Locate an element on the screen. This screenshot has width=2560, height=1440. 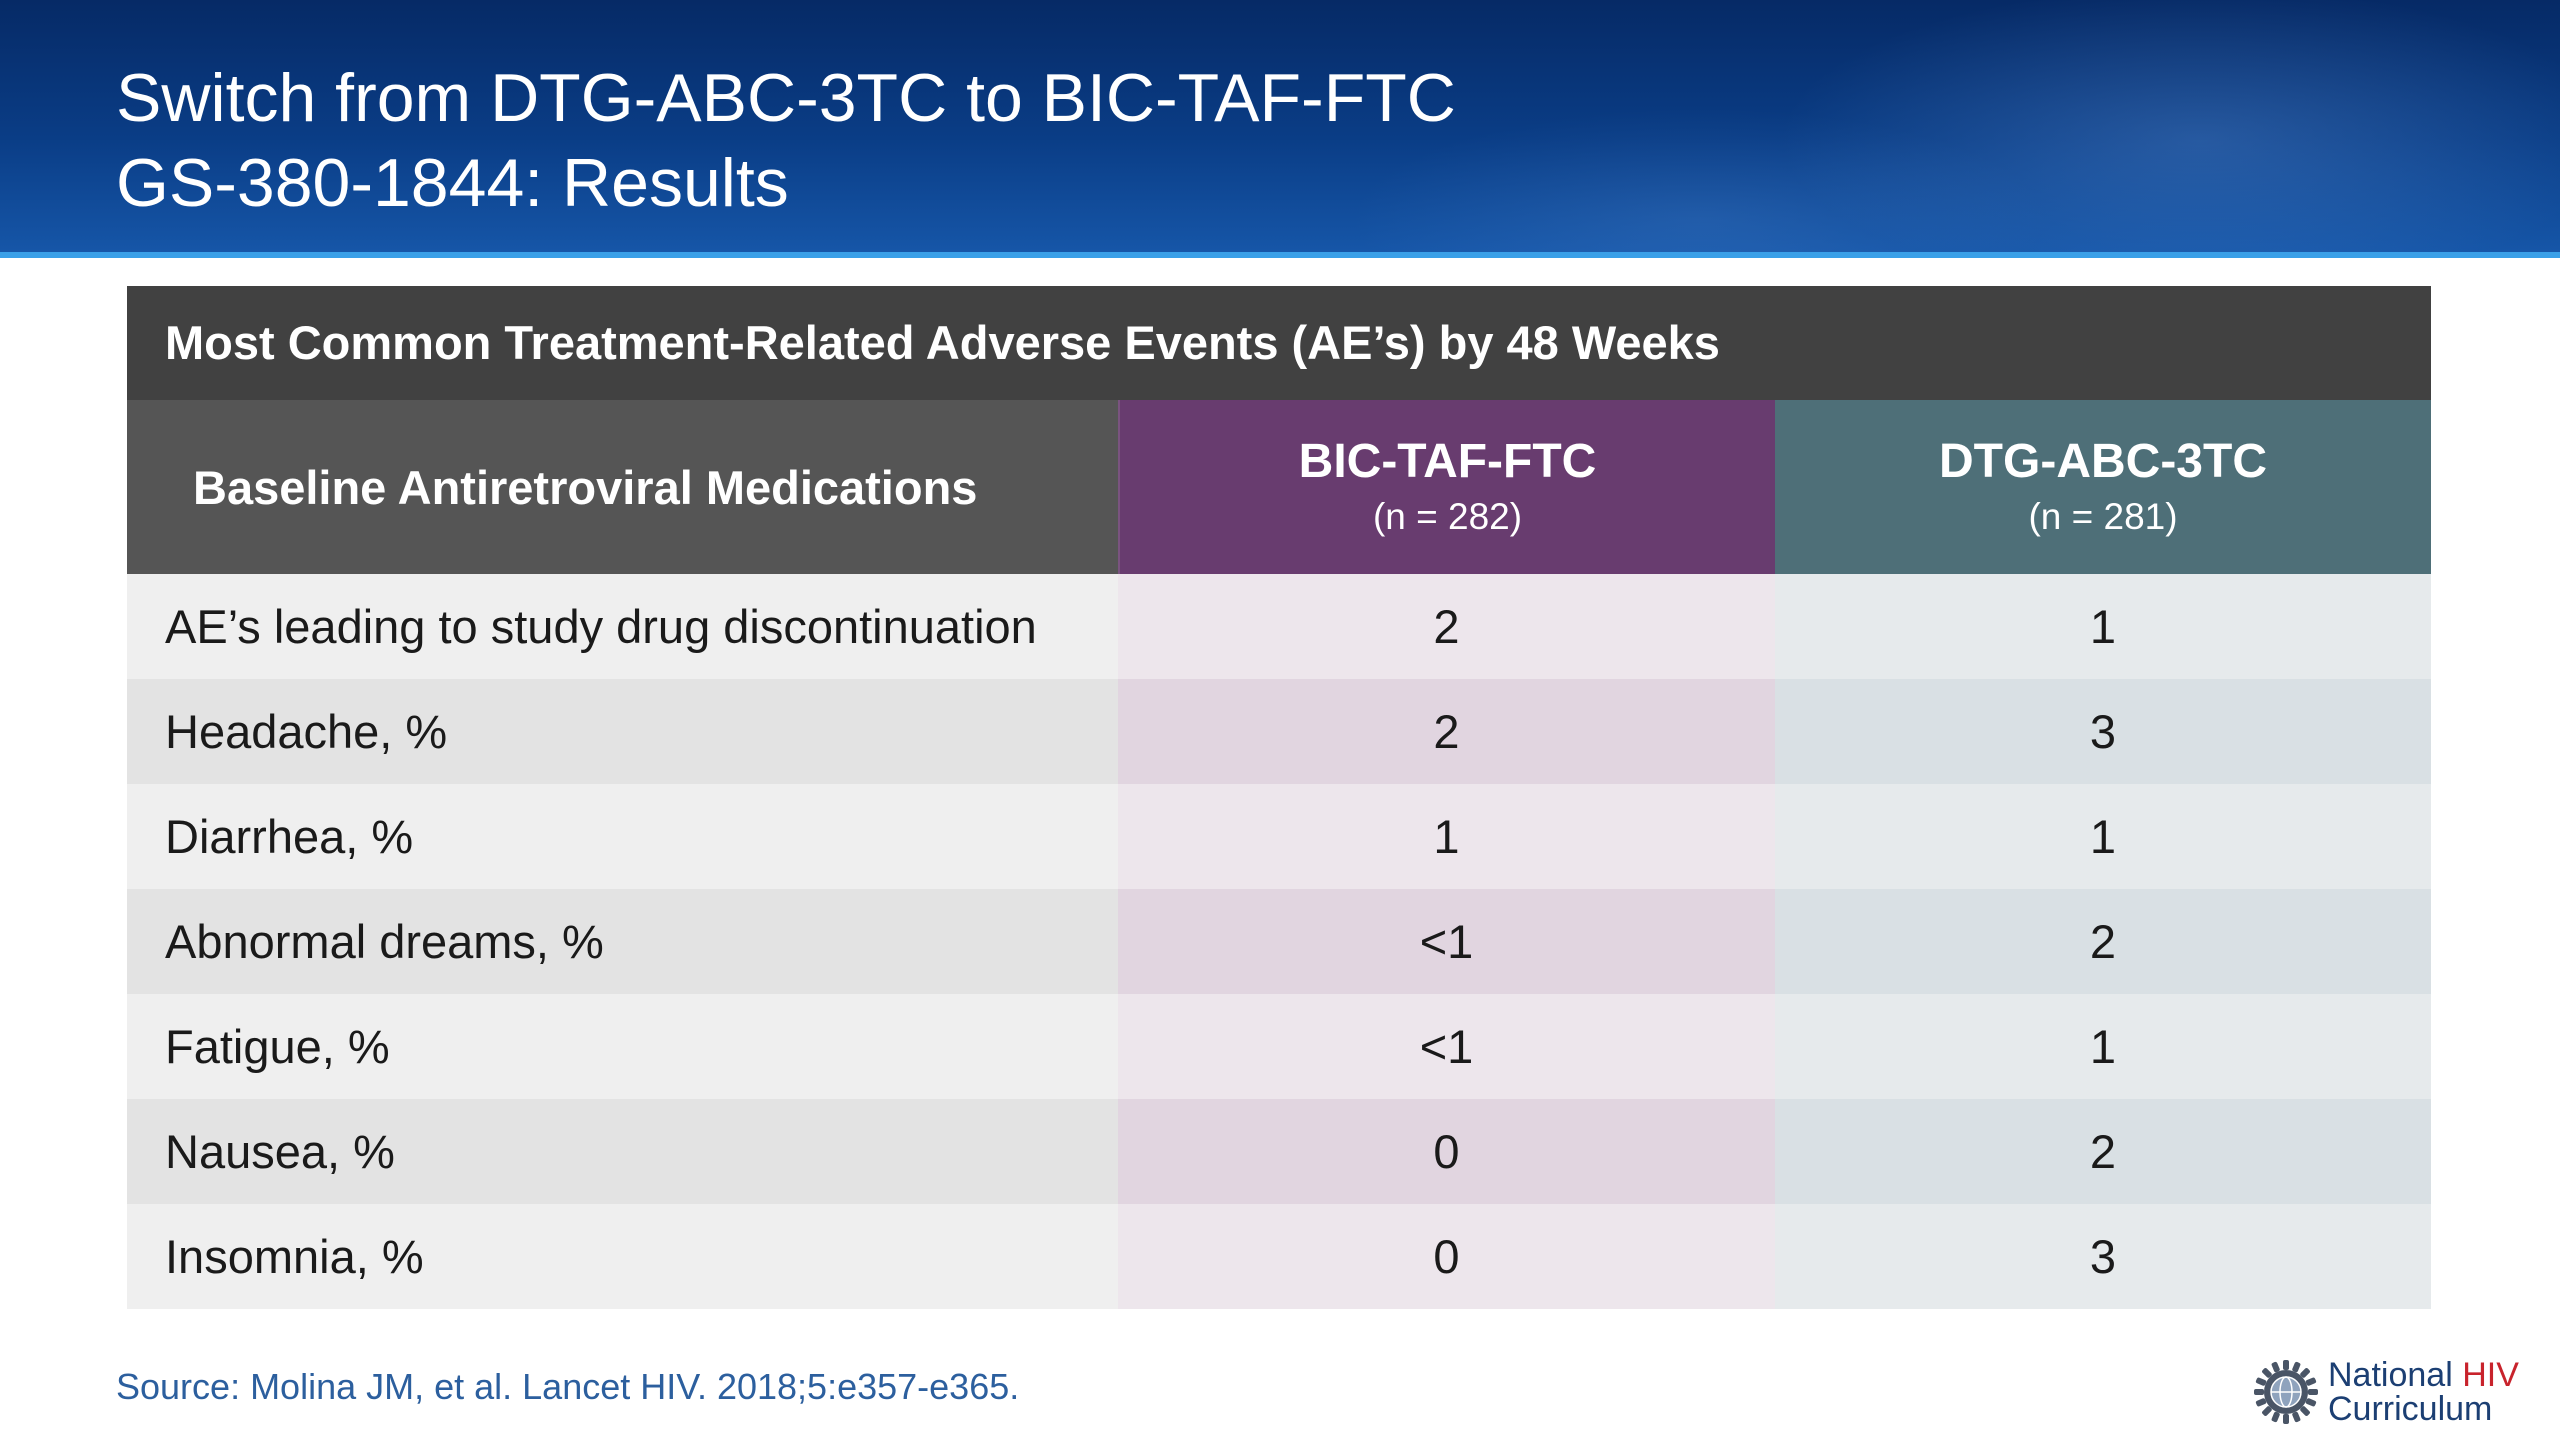
table-row: Nausea, % 0 2 is located at coordinates (1279, 1151).